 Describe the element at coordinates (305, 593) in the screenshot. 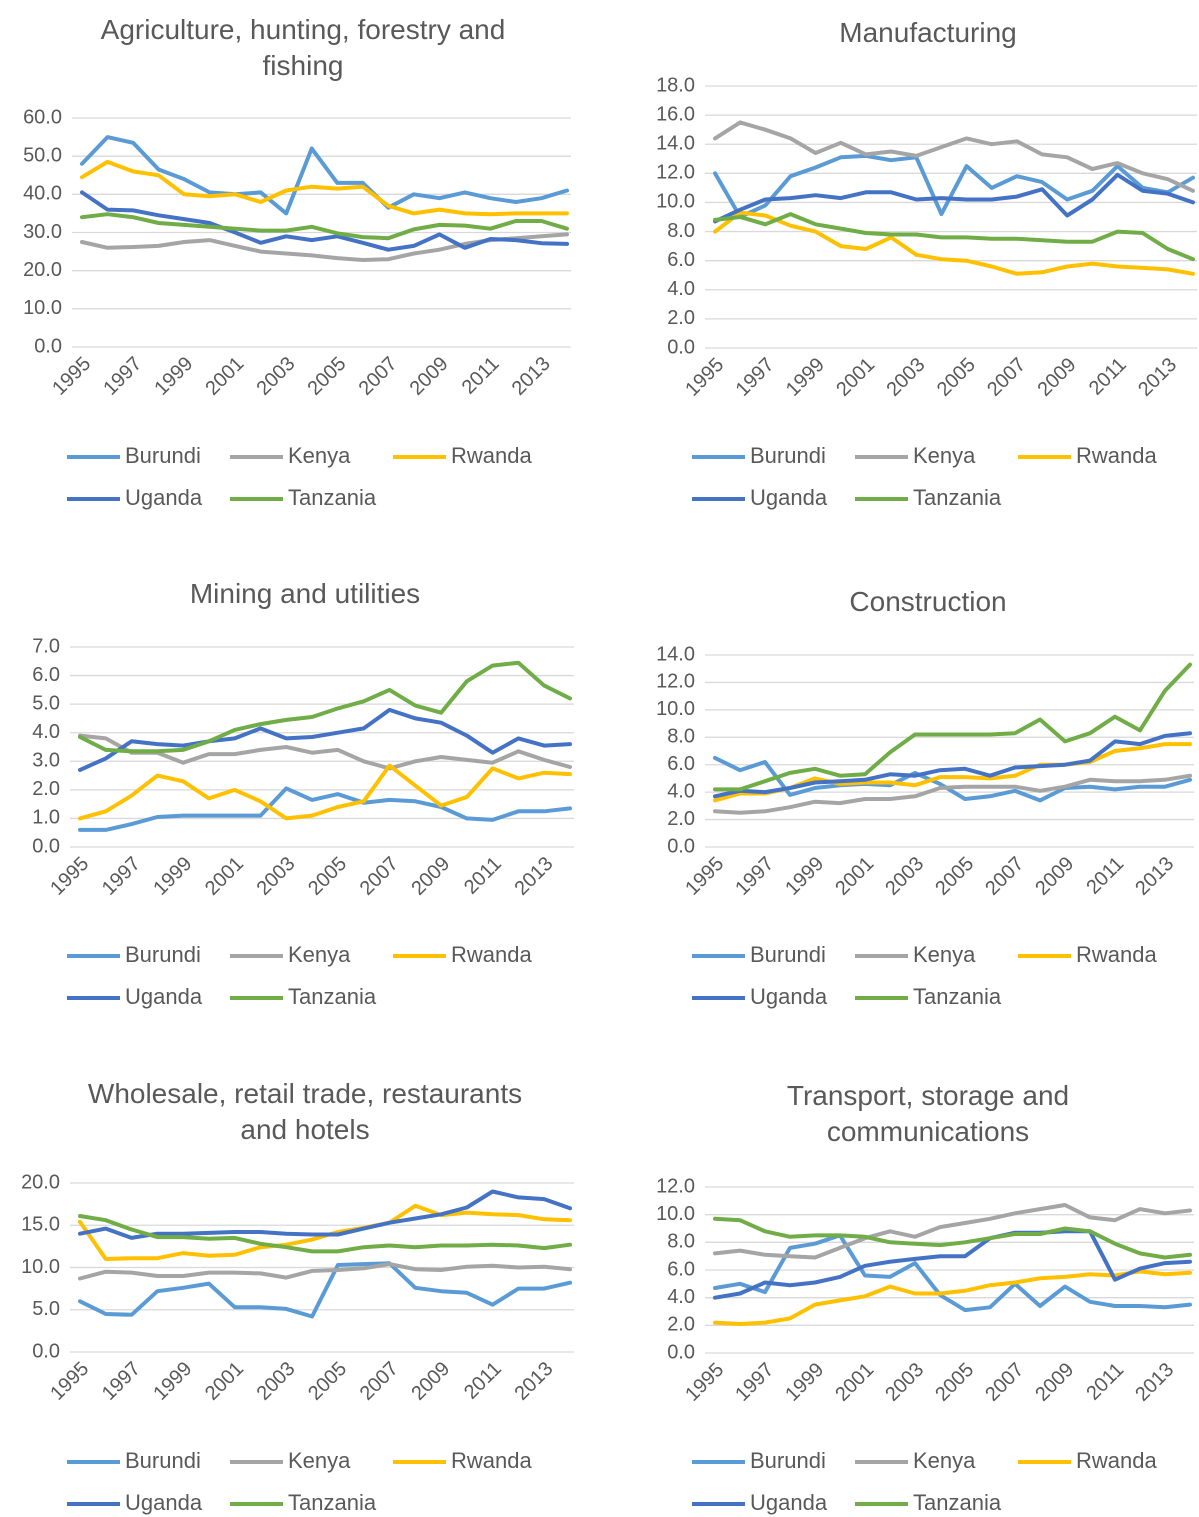

I see `chart-title: Mining and utilities` at that location.